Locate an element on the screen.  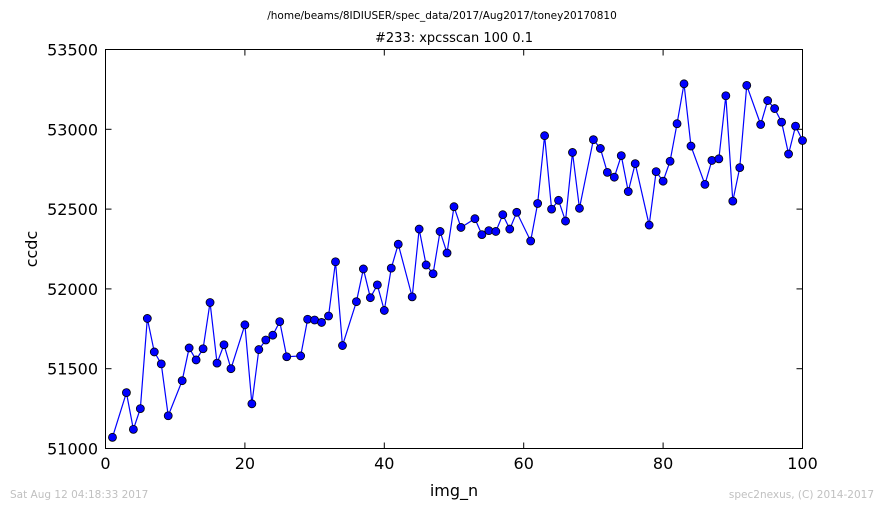
y-tick-label: 51000 is located at coordinates (72, 449).